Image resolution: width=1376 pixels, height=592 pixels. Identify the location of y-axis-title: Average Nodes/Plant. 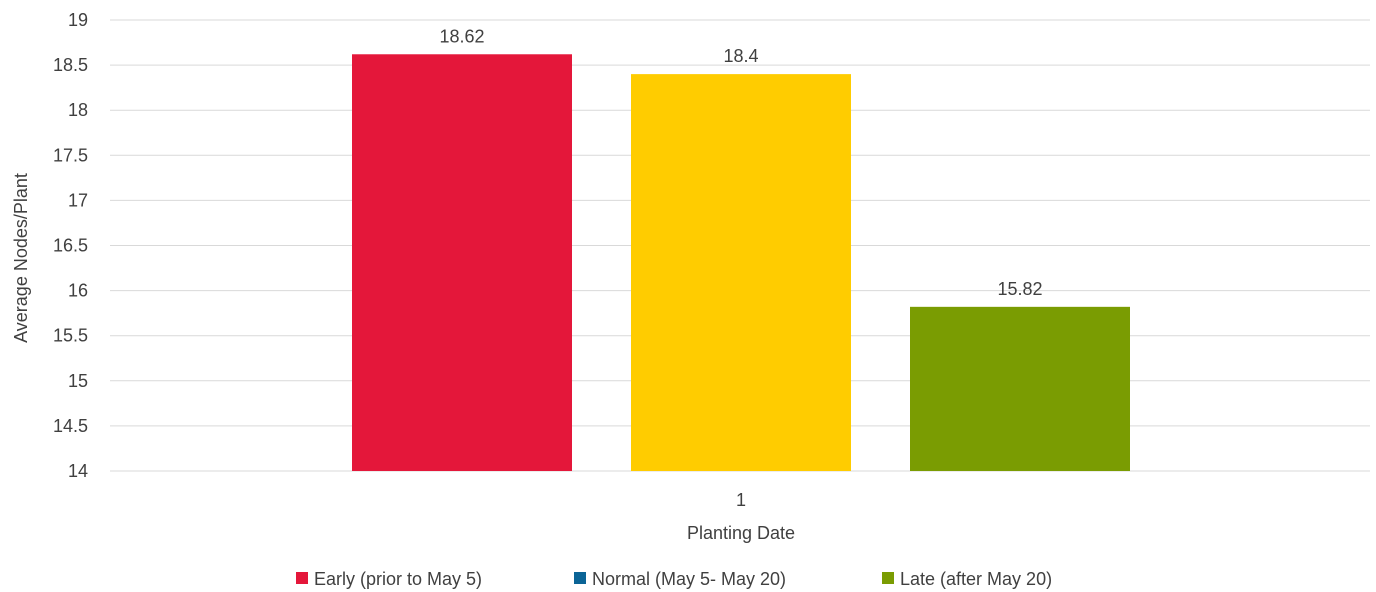
(21, 258).